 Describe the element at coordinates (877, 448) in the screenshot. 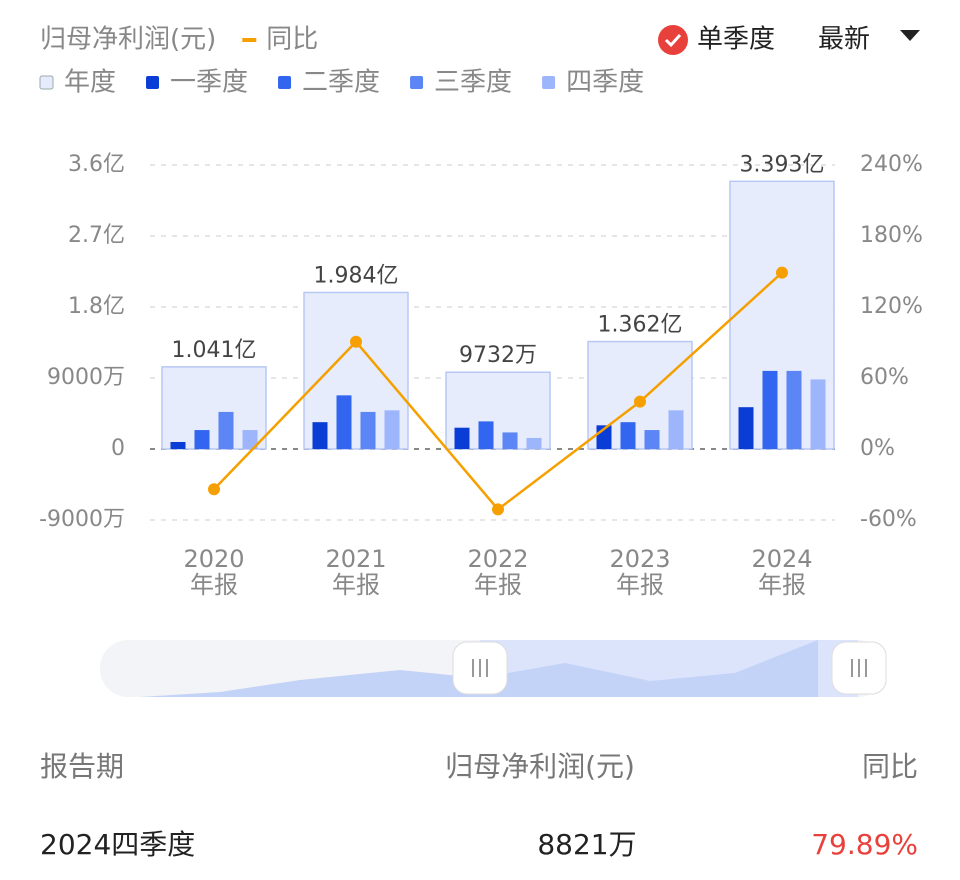

I see `y2-tick-label: 0%` at that location.